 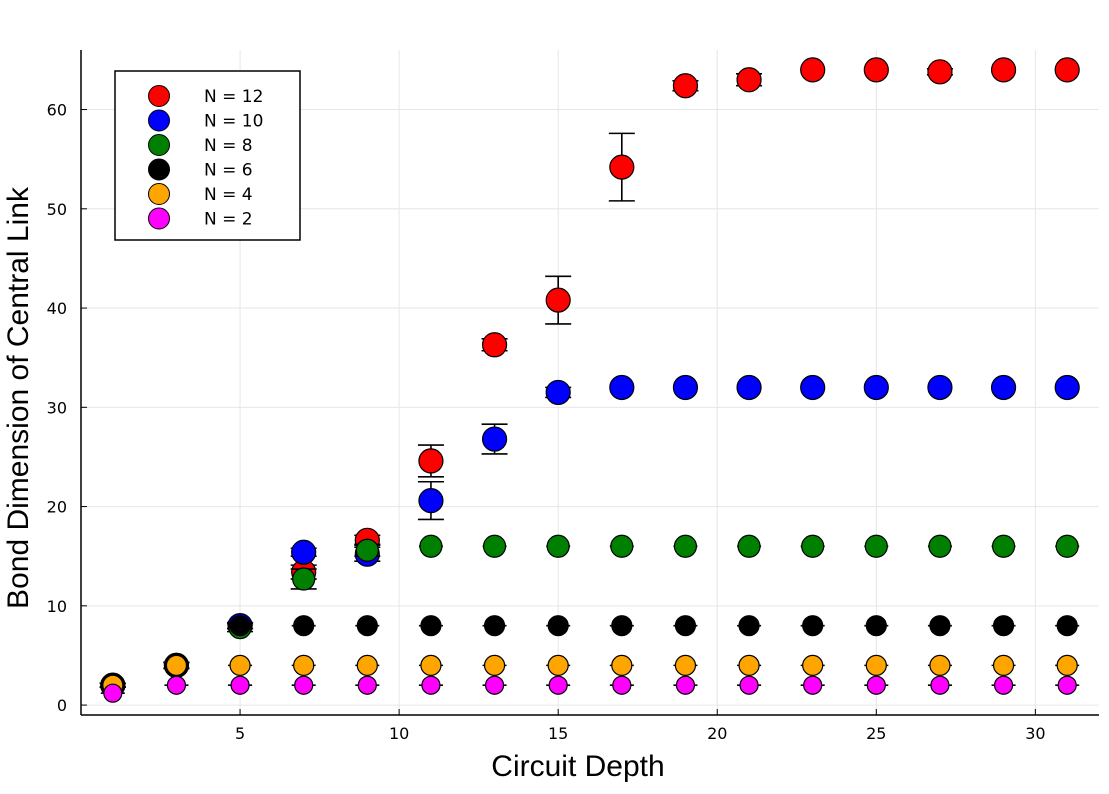 What do you see at coordinates (876, 733) in the screenshot?
I see `x-tick-label: 25` at bounding box center [876, 733].